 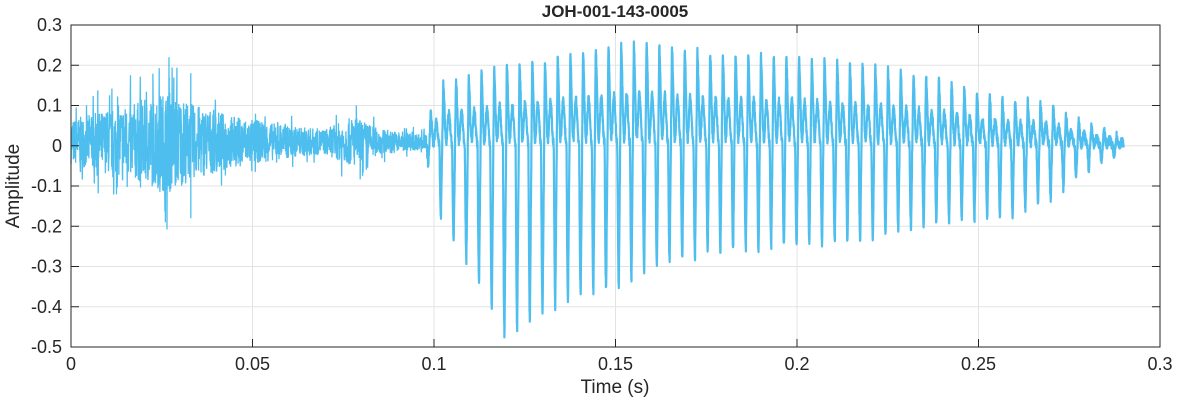 I want to click on waveform-unvoiced-line, so click(x=249, y=143).